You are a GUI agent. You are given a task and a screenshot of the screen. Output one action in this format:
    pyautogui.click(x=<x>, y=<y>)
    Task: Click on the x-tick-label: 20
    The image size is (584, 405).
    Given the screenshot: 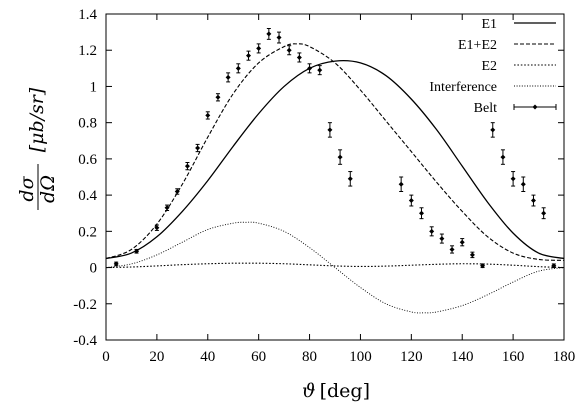 What is the action you would take?
    pyautogui.click(x=156, y=357)
    